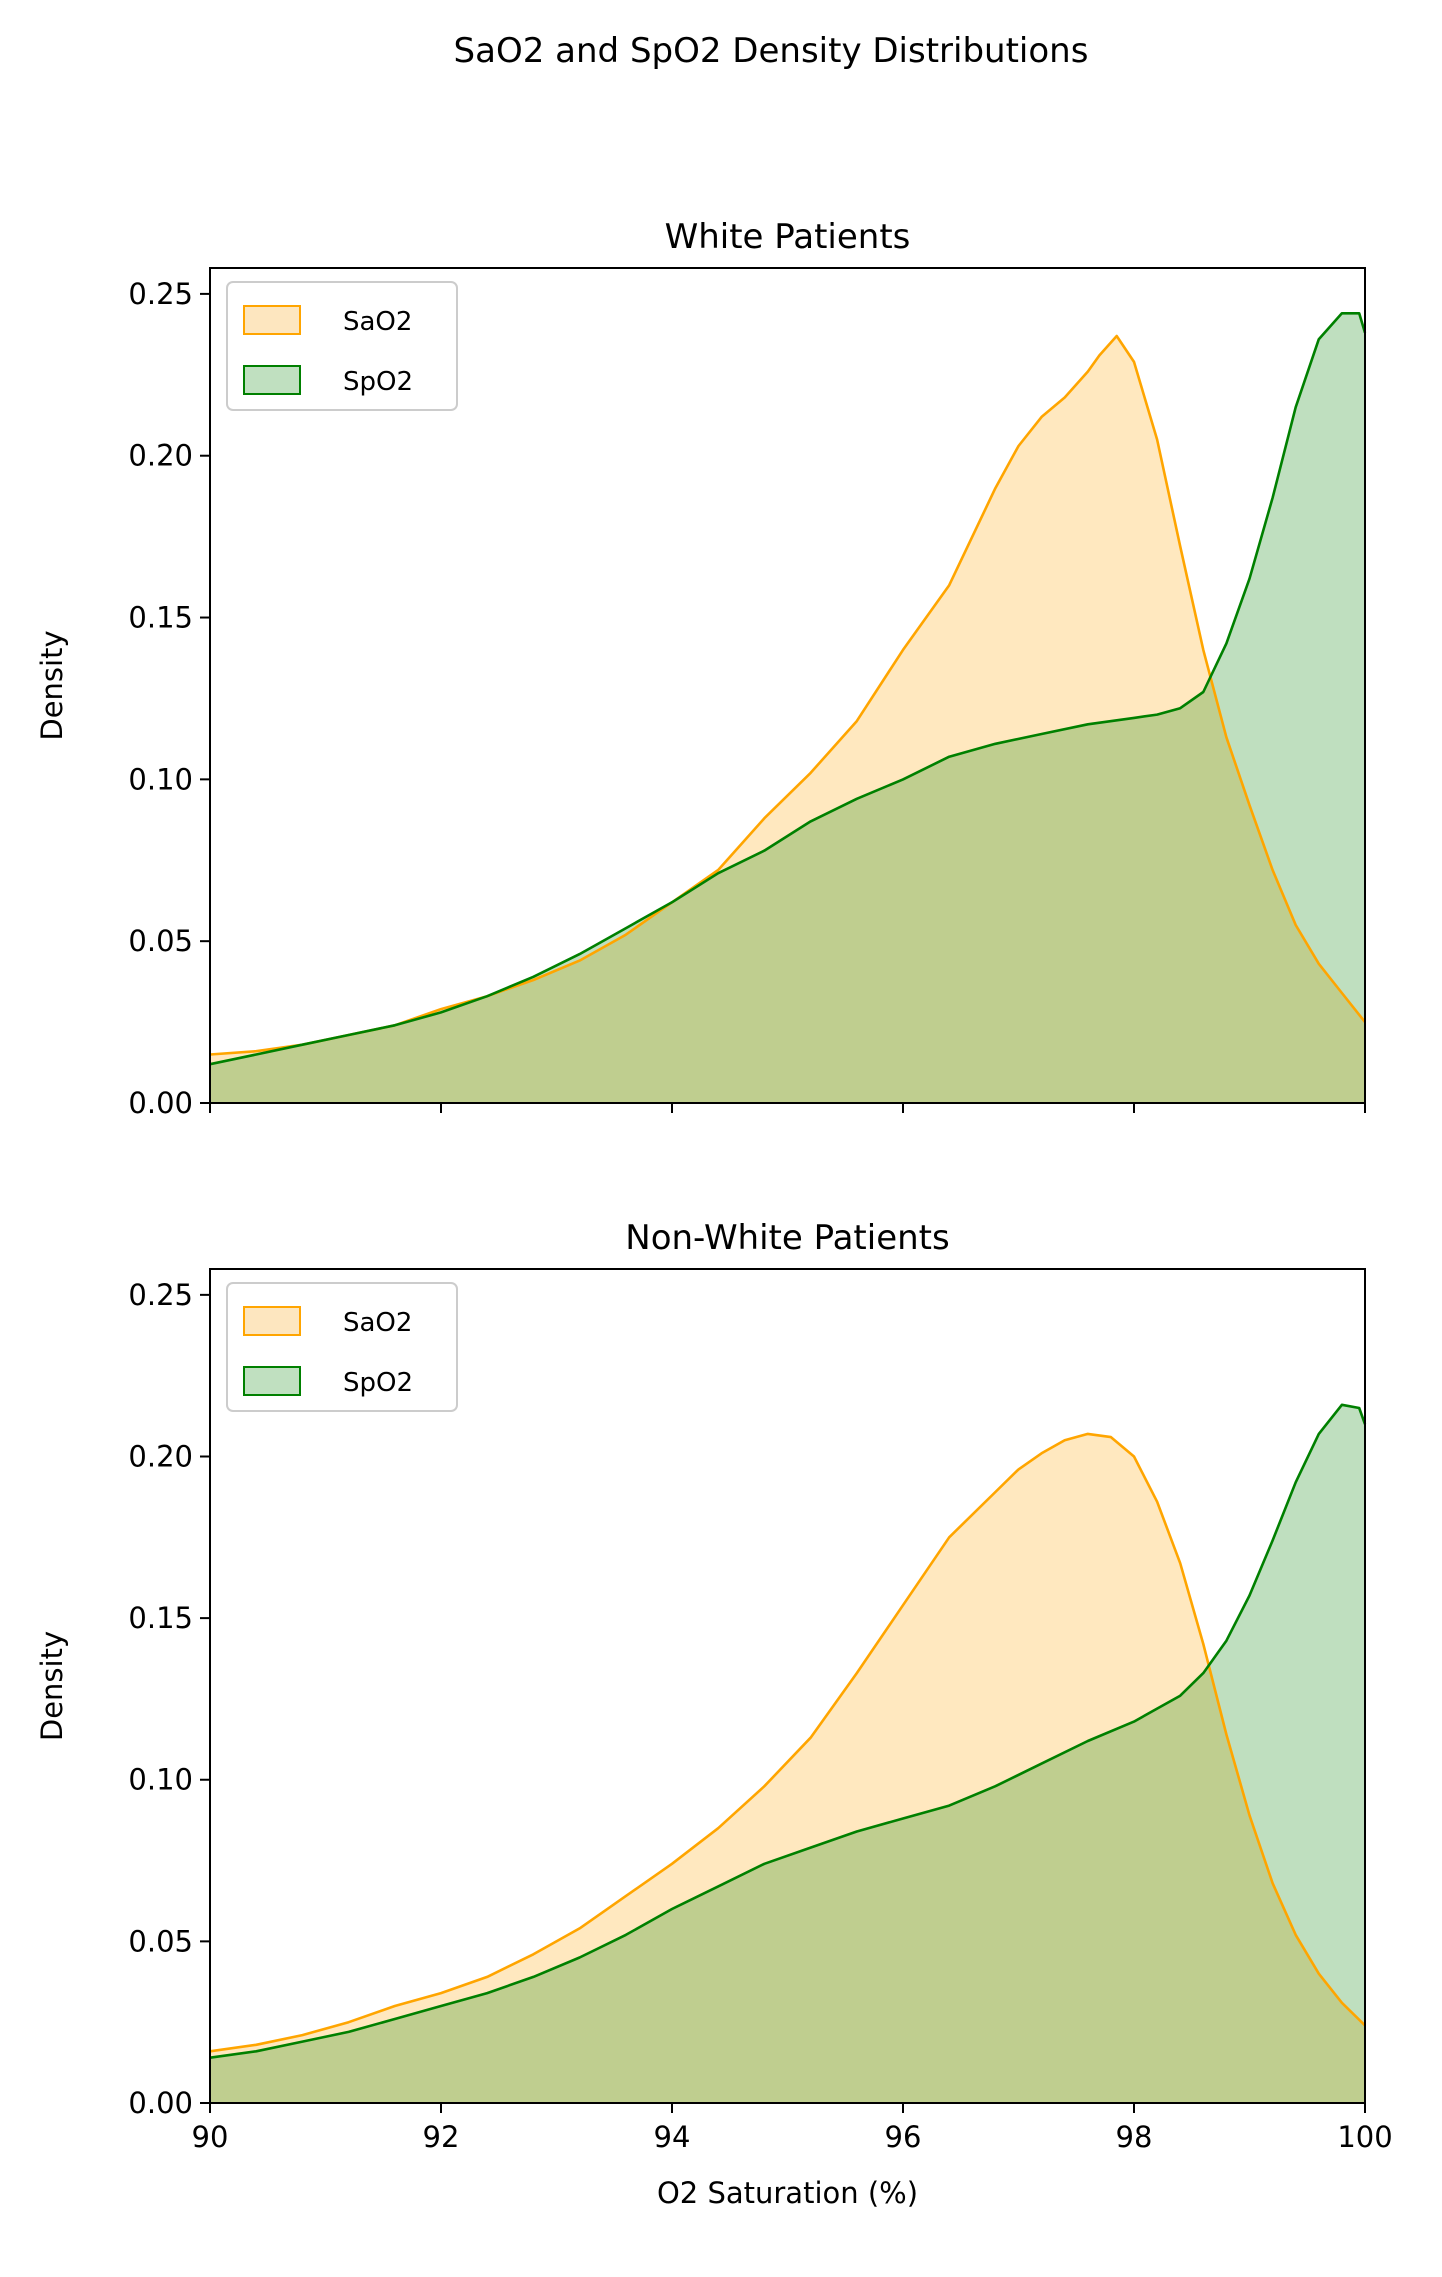  I want to click on x-tick-label: 100, so click(1364, 2137).